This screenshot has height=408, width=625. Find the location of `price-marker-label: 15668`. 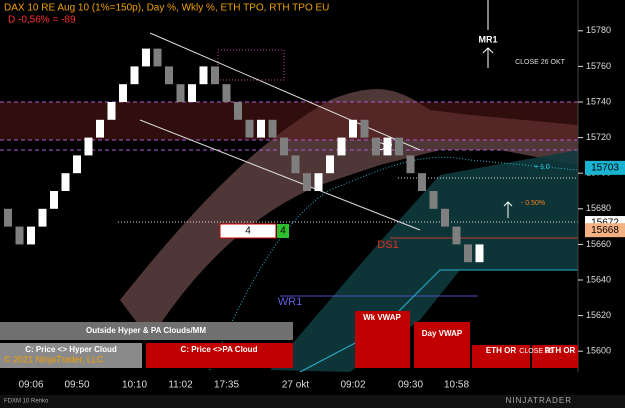

price-marker-label: 15668 is located at coordinates (605, 230).